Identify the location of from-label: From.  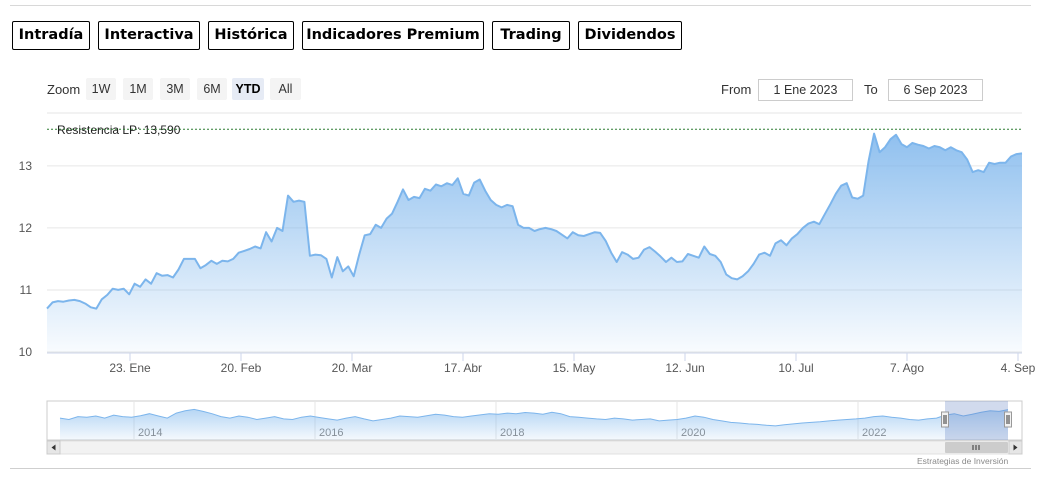
(736, 89).